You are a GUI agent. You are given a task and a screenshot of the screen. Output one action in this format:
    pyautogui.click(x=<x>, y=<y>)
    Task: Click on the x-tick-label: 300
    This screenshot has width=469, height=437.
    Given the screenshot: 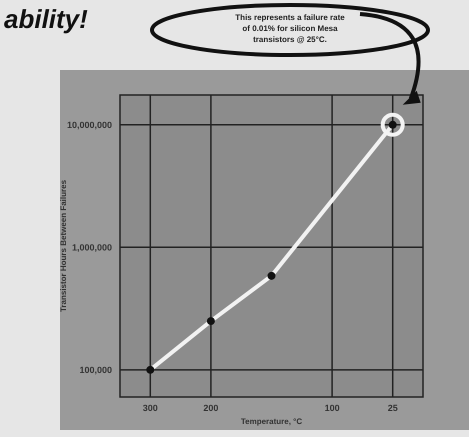 What is the action you would take?
    pyautogui.click(x=150, y=408)
    